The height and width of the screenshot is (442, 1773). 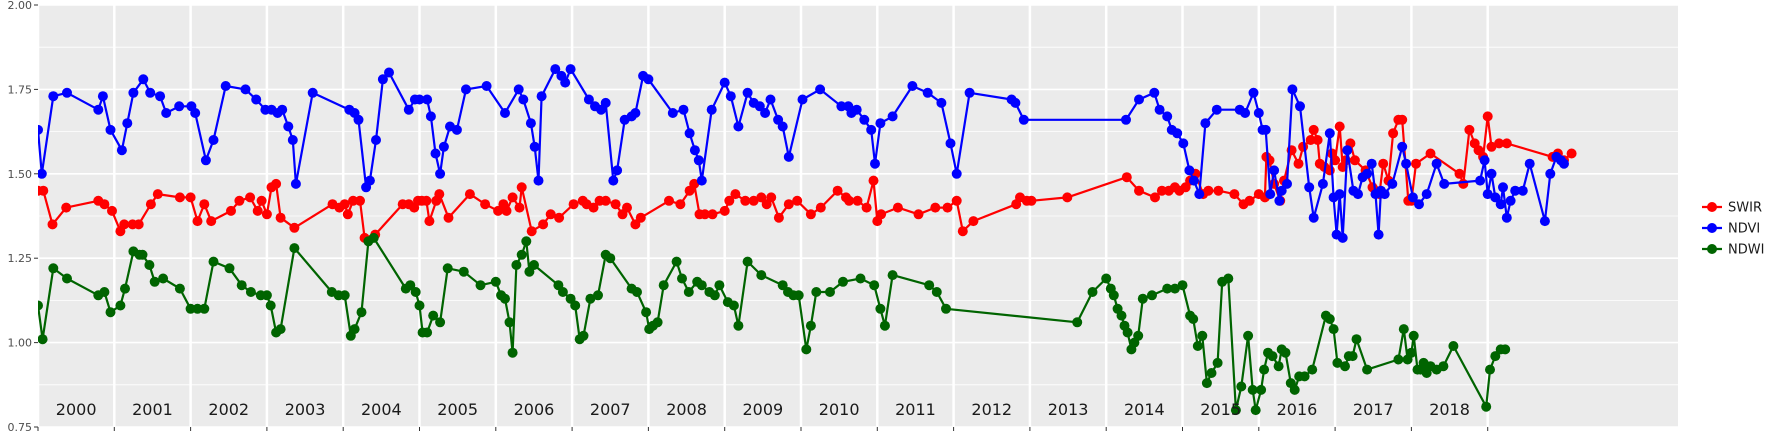 I want to click on year-label-2018: 2018, so click(x=1449, y=409).